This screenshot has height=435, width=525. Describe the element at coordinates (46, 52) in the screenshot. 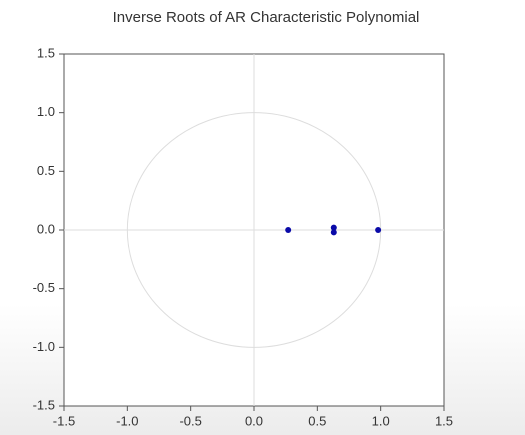

I see `y-tick-label: 1.5` at that location.